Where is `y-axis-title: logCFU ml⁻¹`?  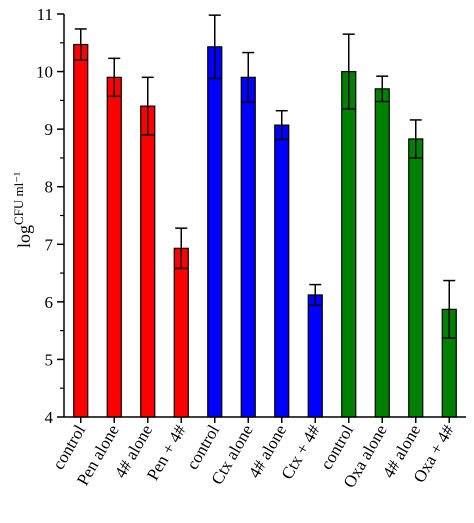
y-axis-title: logCFU ml⁻¹ is located at coordinates (22, 210).